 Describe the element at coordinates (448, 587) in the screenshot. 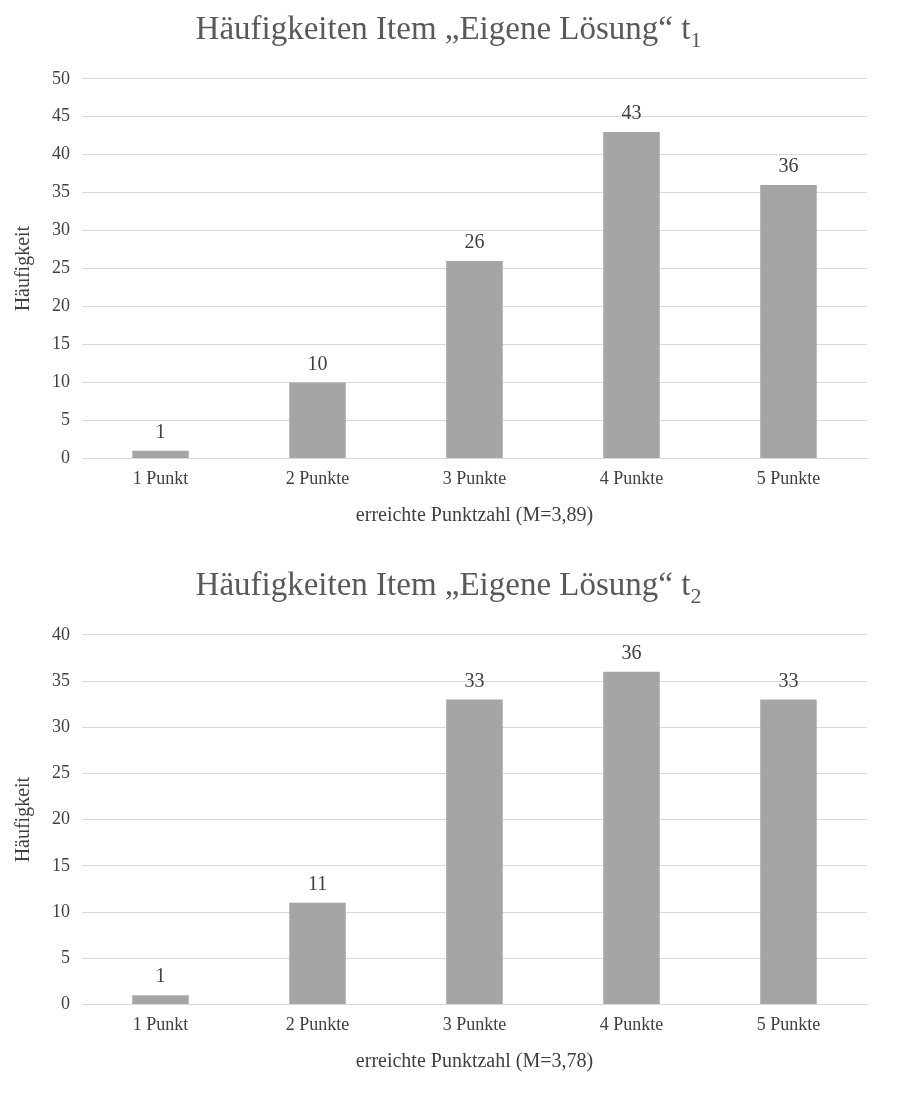

I see `chart-title: Häufigkeiten Item „Eigene Lösung“ t$_{2}$` at that location.